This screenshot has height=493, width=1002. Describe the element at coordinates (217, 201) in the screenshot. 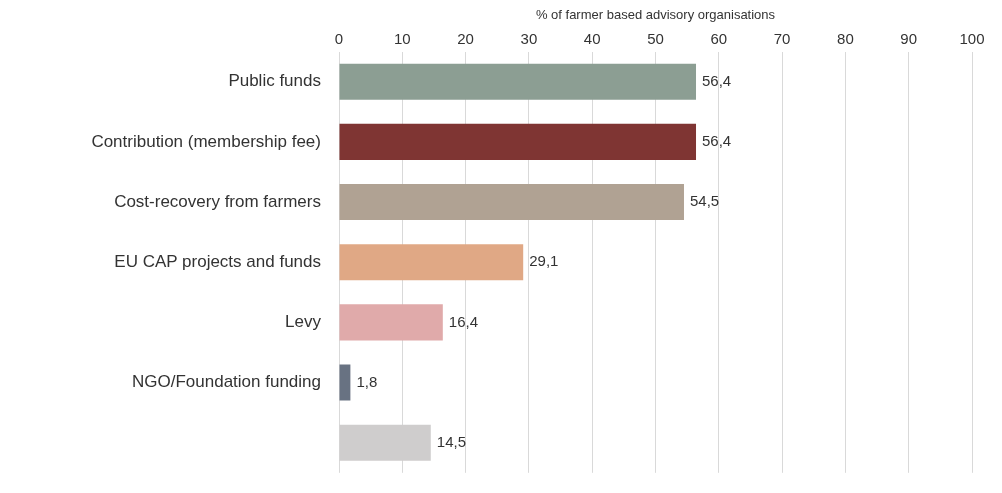

I see `y-tick-label: Cost-recovery from farmers` at that location.